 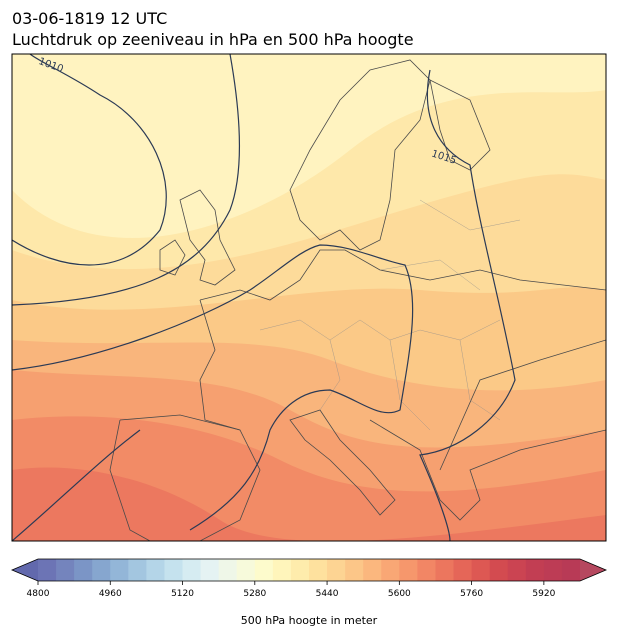 I want to click on colorbar-tick-label: 5440, so click(x=327, y=594).